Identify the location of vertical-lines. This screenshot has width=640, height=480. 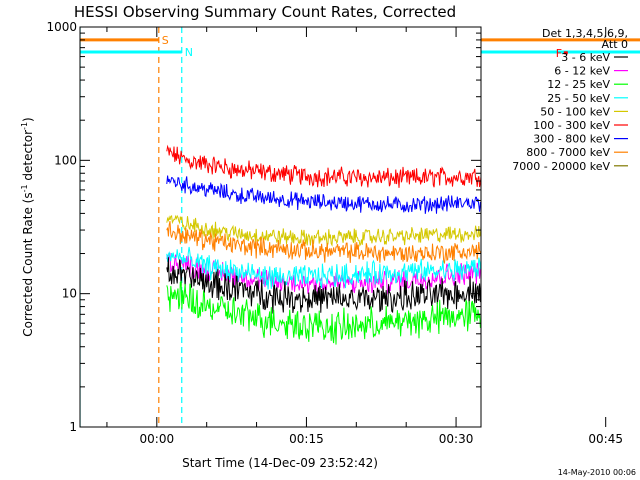
(131, 227).